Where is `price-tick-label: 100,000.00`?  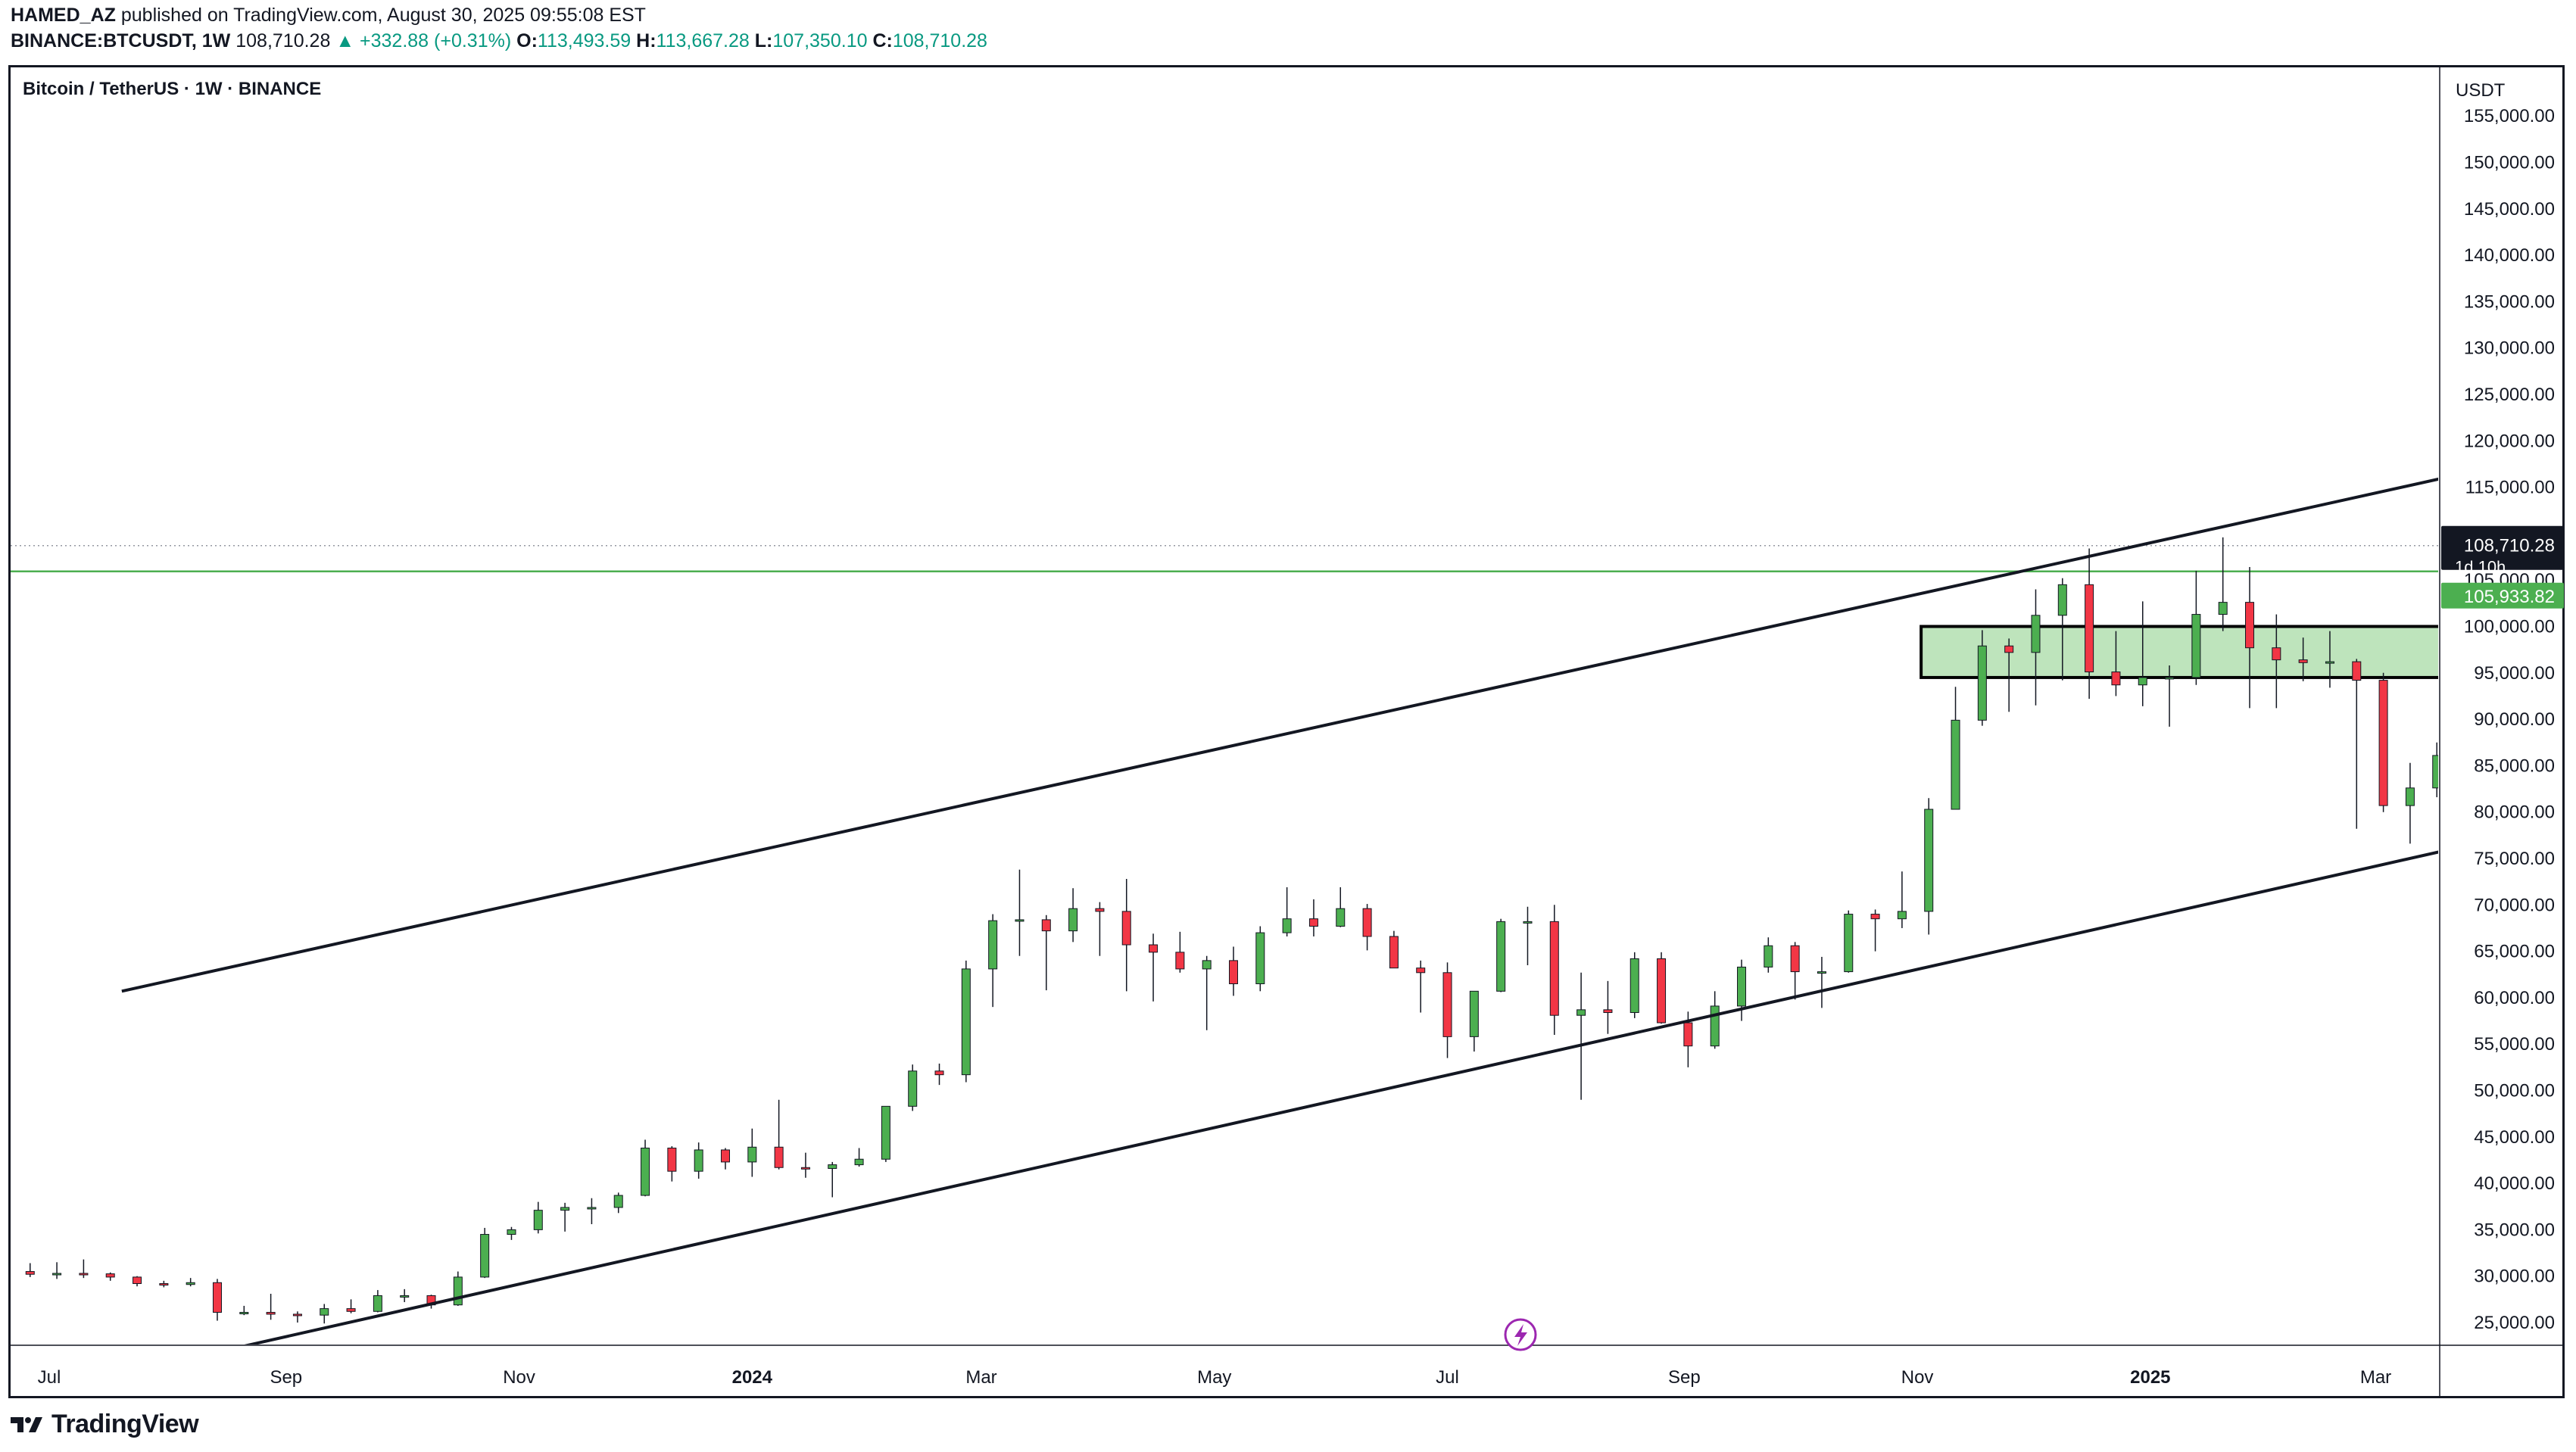 price-tick-label: 100,000.00 is located at coordinates (2509, 627).